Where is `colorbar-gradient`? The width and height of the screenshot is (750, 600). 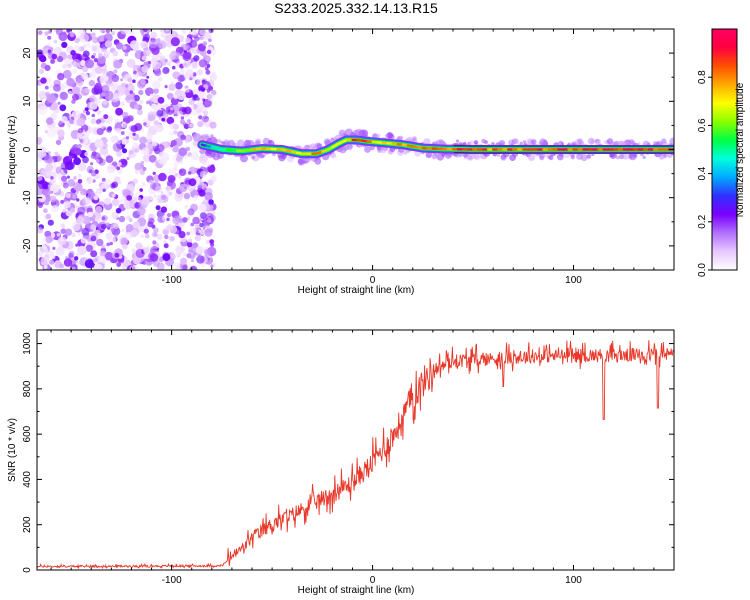
colorbar-gradient is located at coordinates (724, 149).